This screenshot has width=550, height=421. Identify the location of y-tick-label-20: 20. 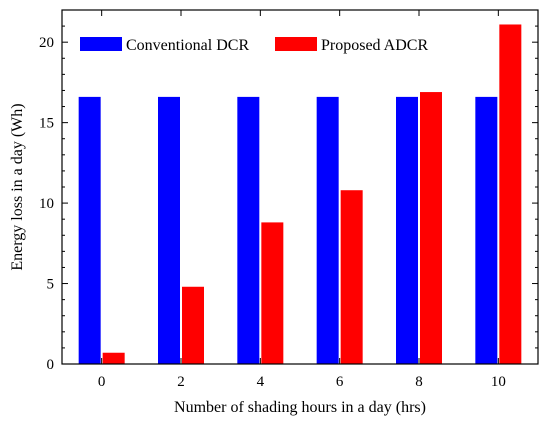
(46, 43).